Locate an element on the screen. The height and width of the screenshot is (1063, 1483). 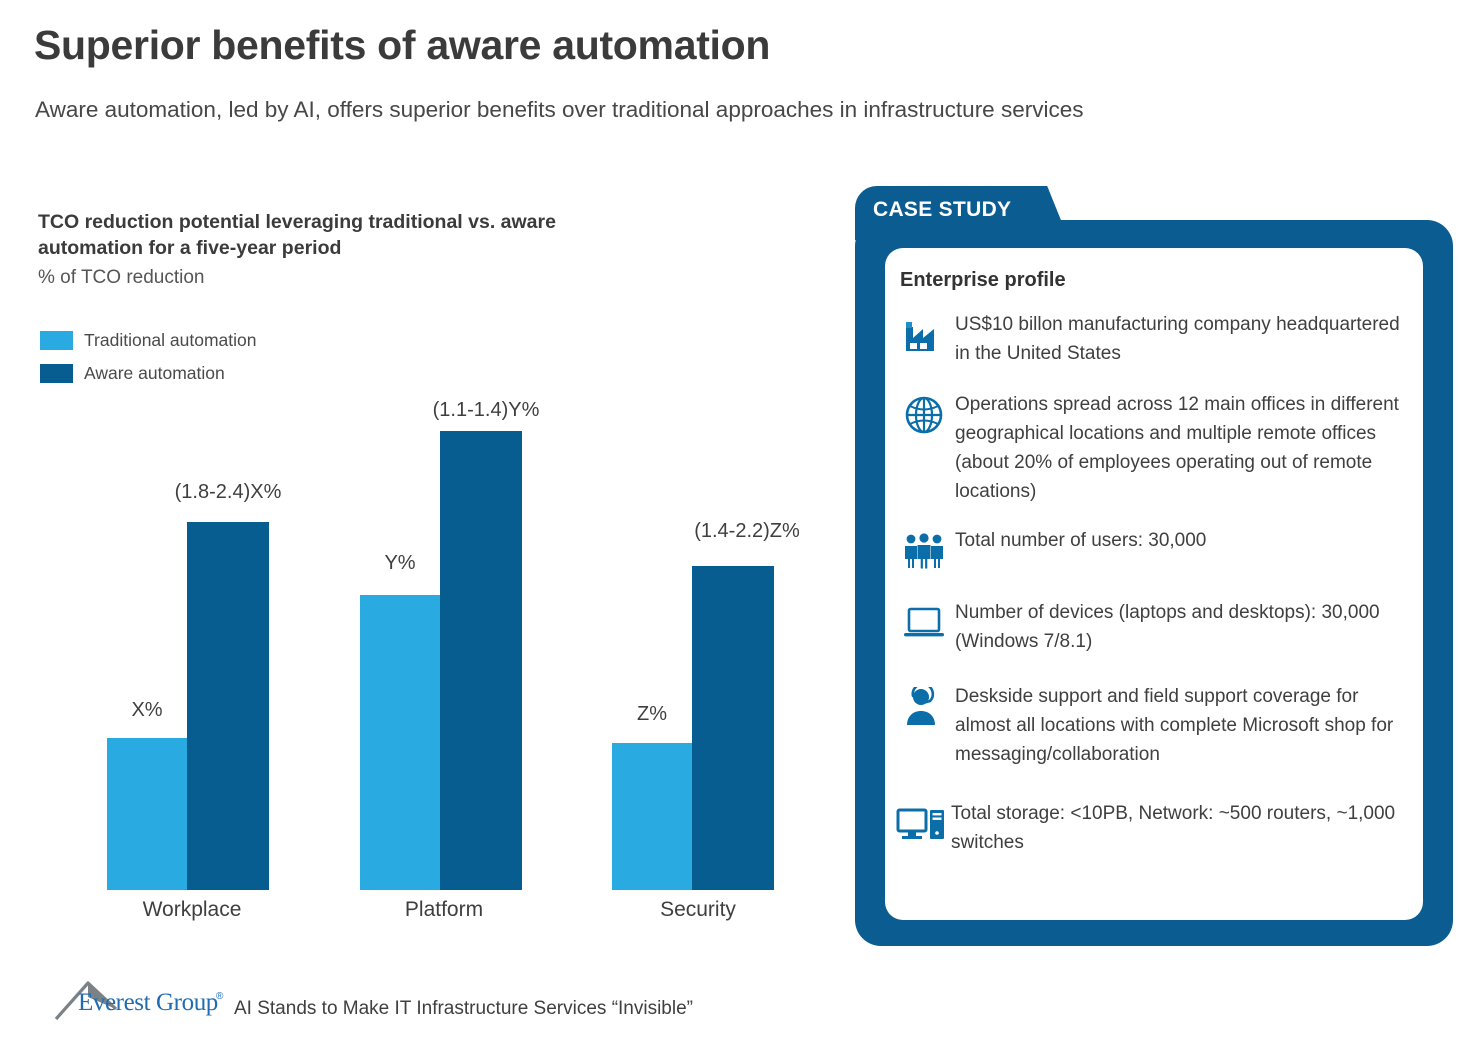
legend-swatch-traditional is located at coordinates (56, 340).